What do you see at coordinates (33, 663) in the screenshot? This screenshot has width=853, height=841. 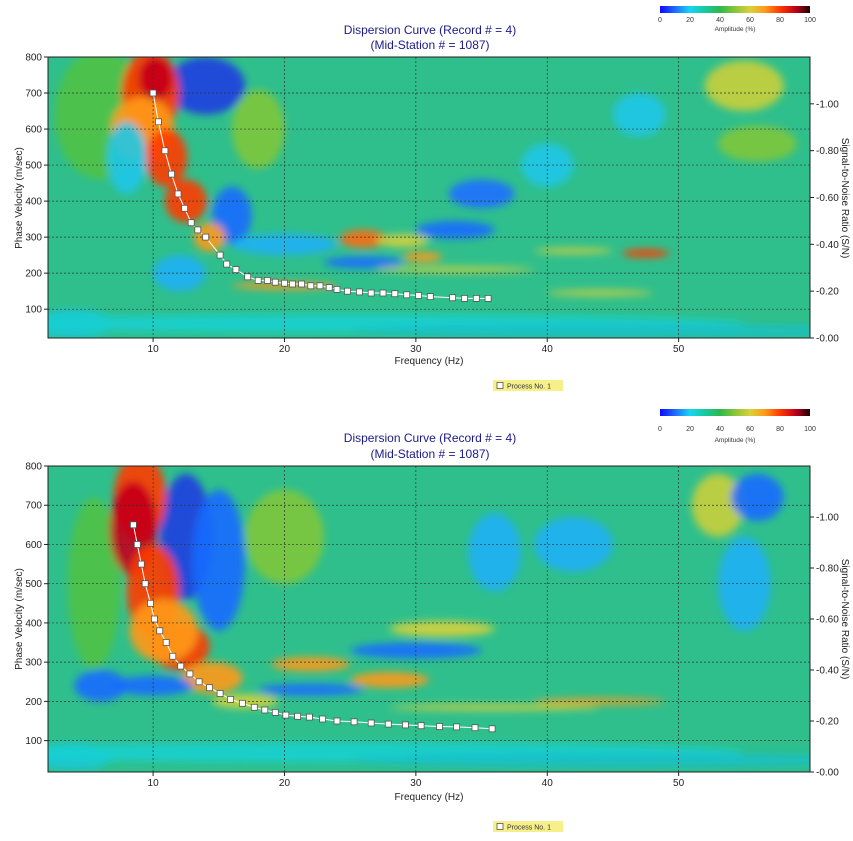 I see `y-tick-label: 300` at bounding box center [33, 663].